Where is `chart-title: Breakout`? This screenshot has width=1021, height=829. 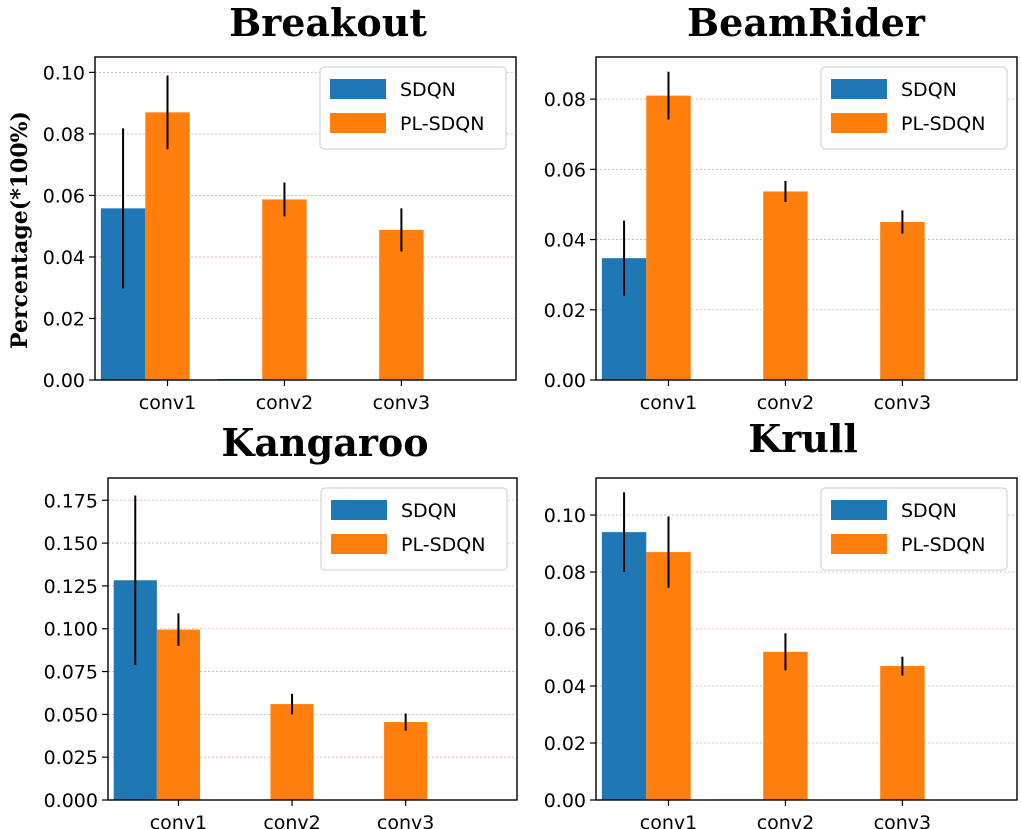
chart-title: Breakout is located at coordinates (328, 22).